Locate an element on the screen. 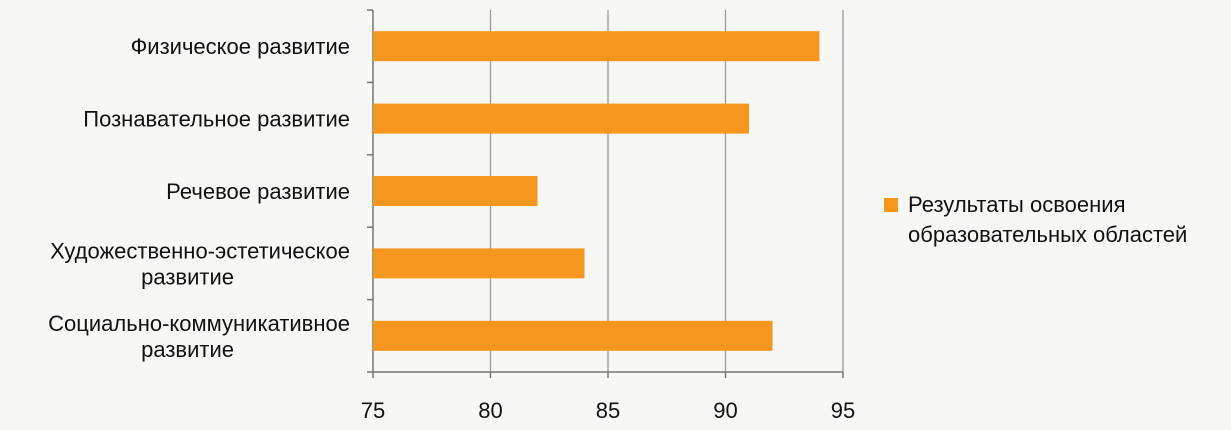 This screenshot has width=1231, height=430. legend-swatch is located at coordinates (891, 205).